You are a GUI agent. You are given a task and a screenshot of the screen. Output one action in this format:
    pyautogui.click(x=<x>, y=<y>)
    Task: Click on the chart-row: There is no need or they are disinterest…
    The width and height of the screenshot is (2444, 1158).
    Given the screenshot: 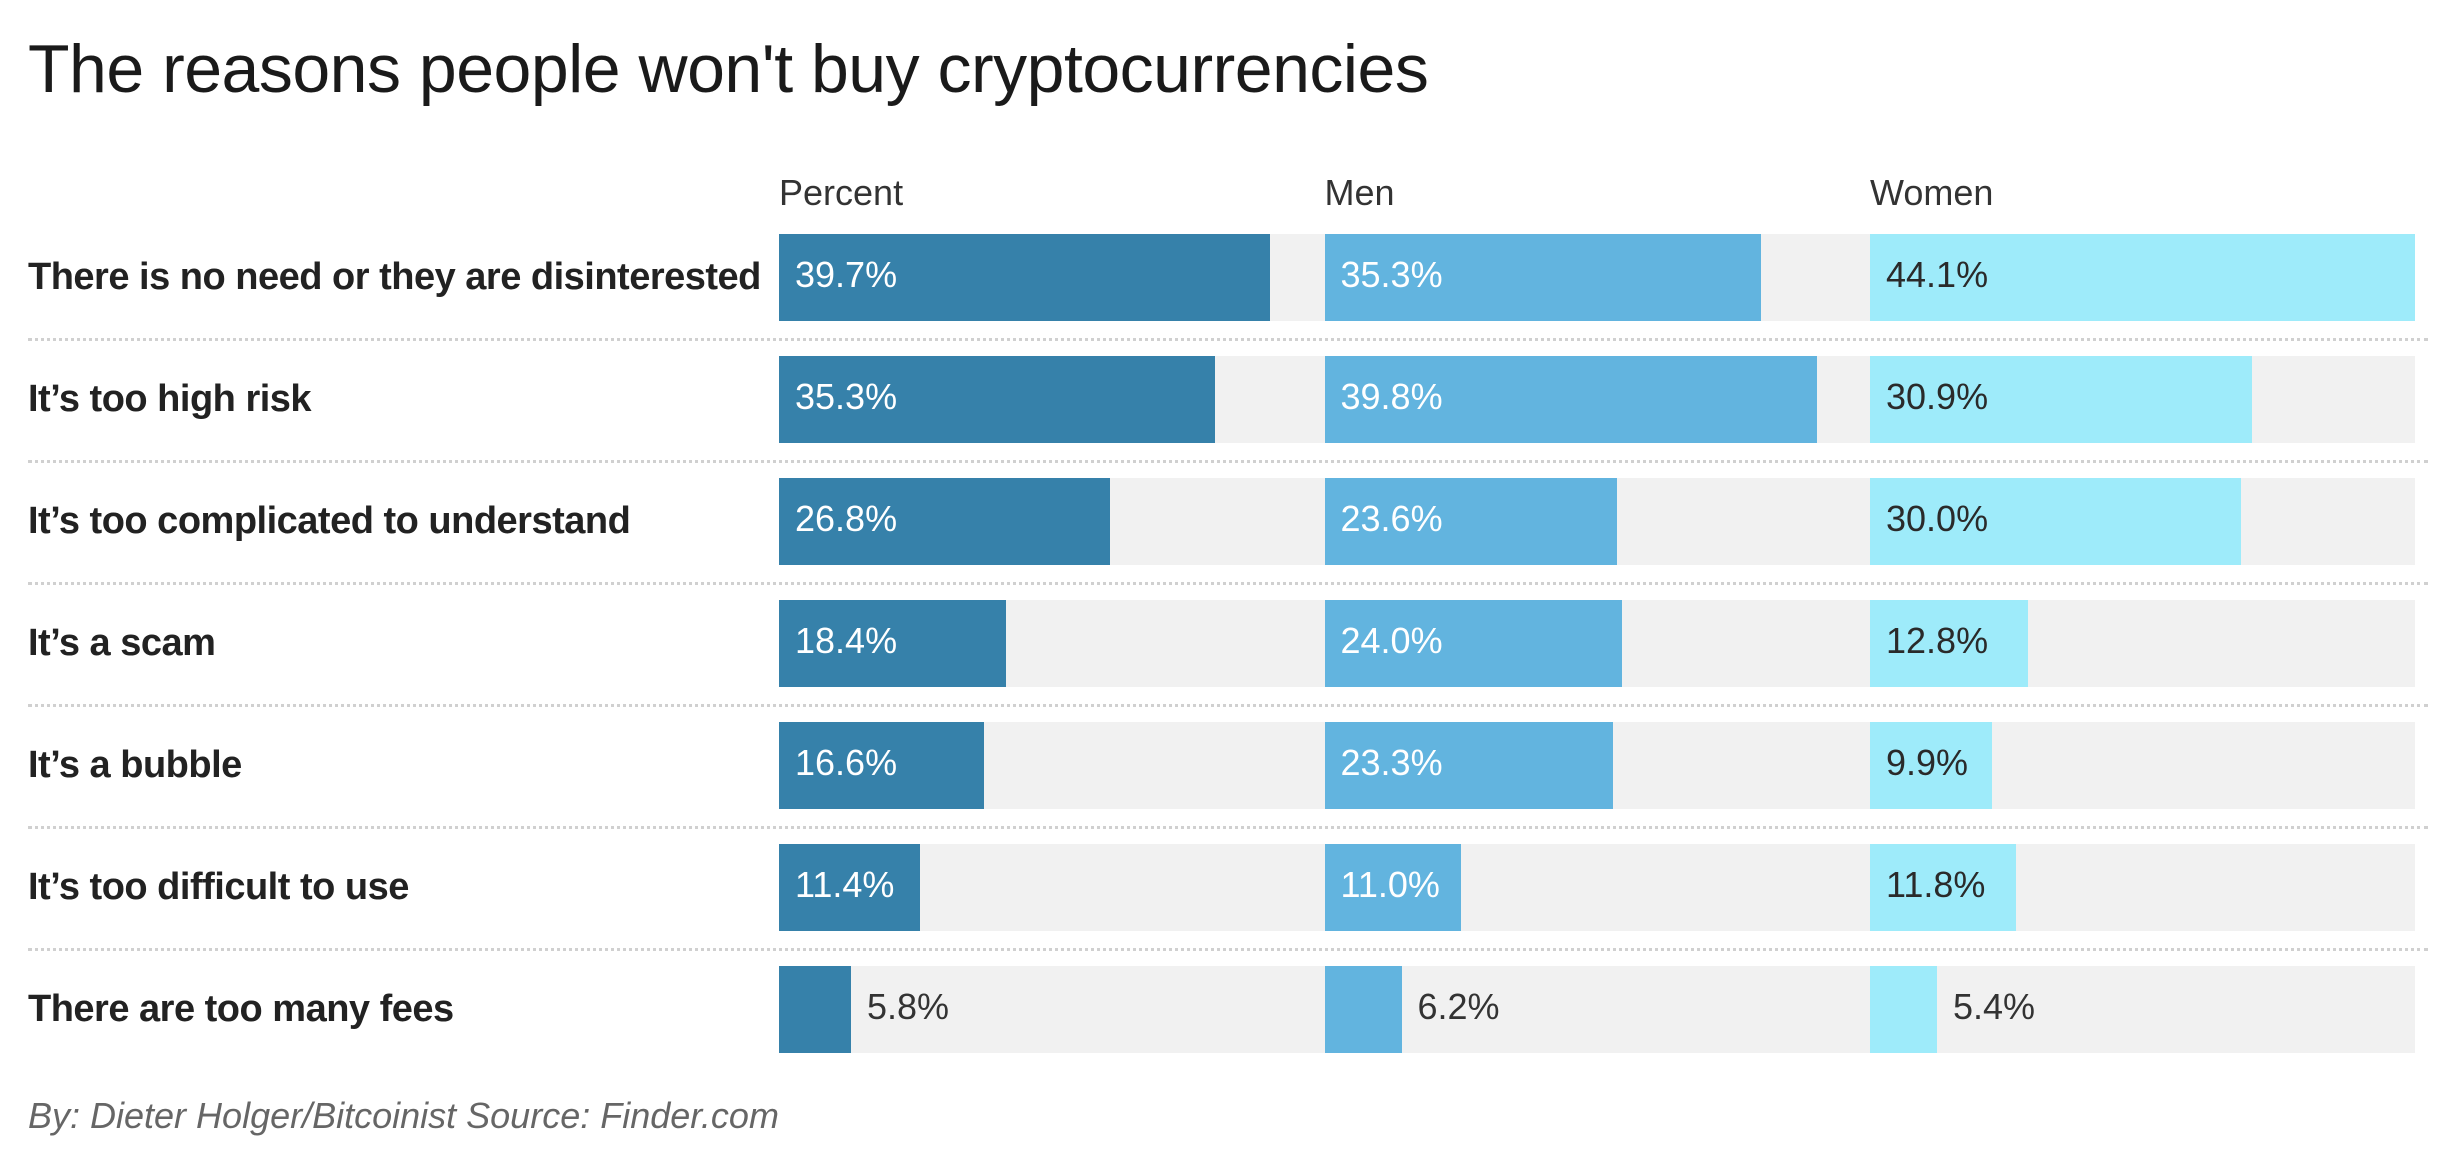 What is the action you would take?
    pyautogui.click(x=1222, y=295)
    